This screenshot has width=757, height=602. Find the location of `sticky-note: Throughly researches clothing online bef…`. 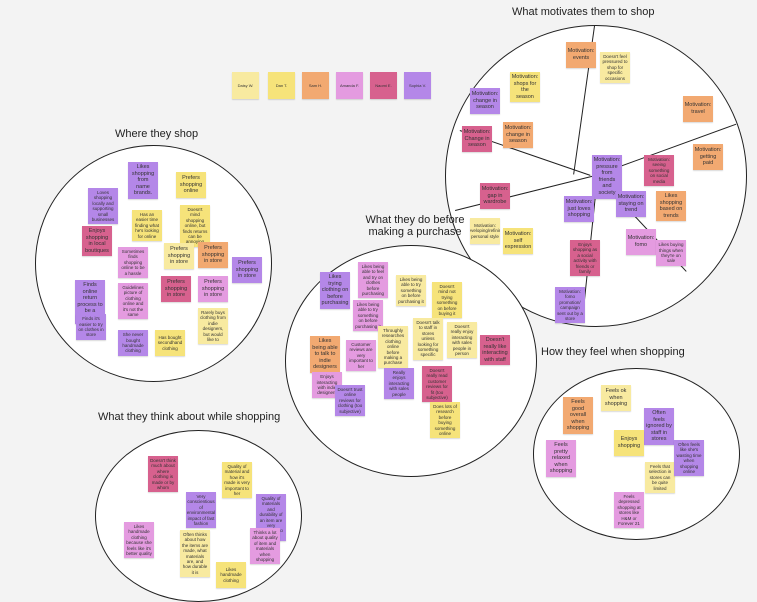

sticky-note: Throughly researches clothing online bef… is located at coordinates (393, 347).